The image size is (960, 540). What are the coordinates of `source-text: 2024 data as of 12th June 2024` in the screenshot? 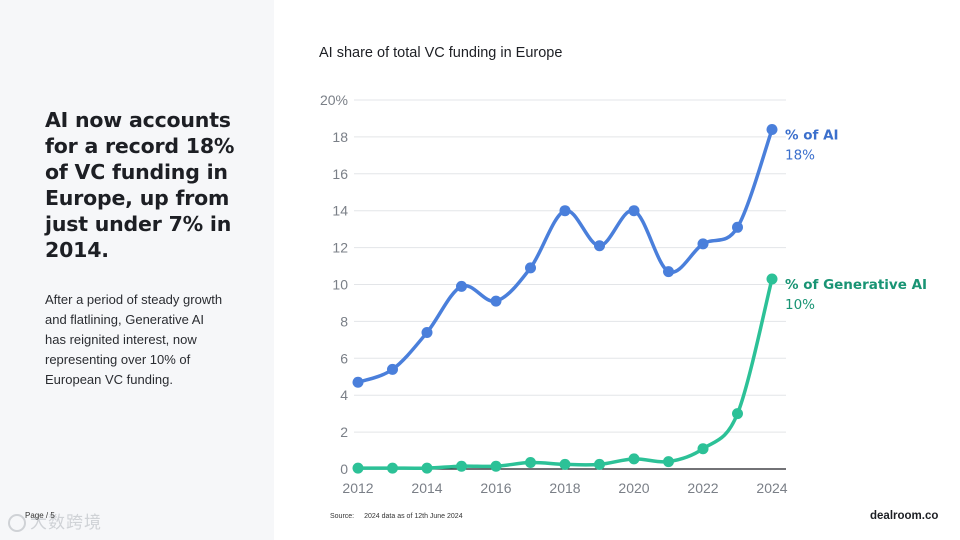 It's located at (413, 516).